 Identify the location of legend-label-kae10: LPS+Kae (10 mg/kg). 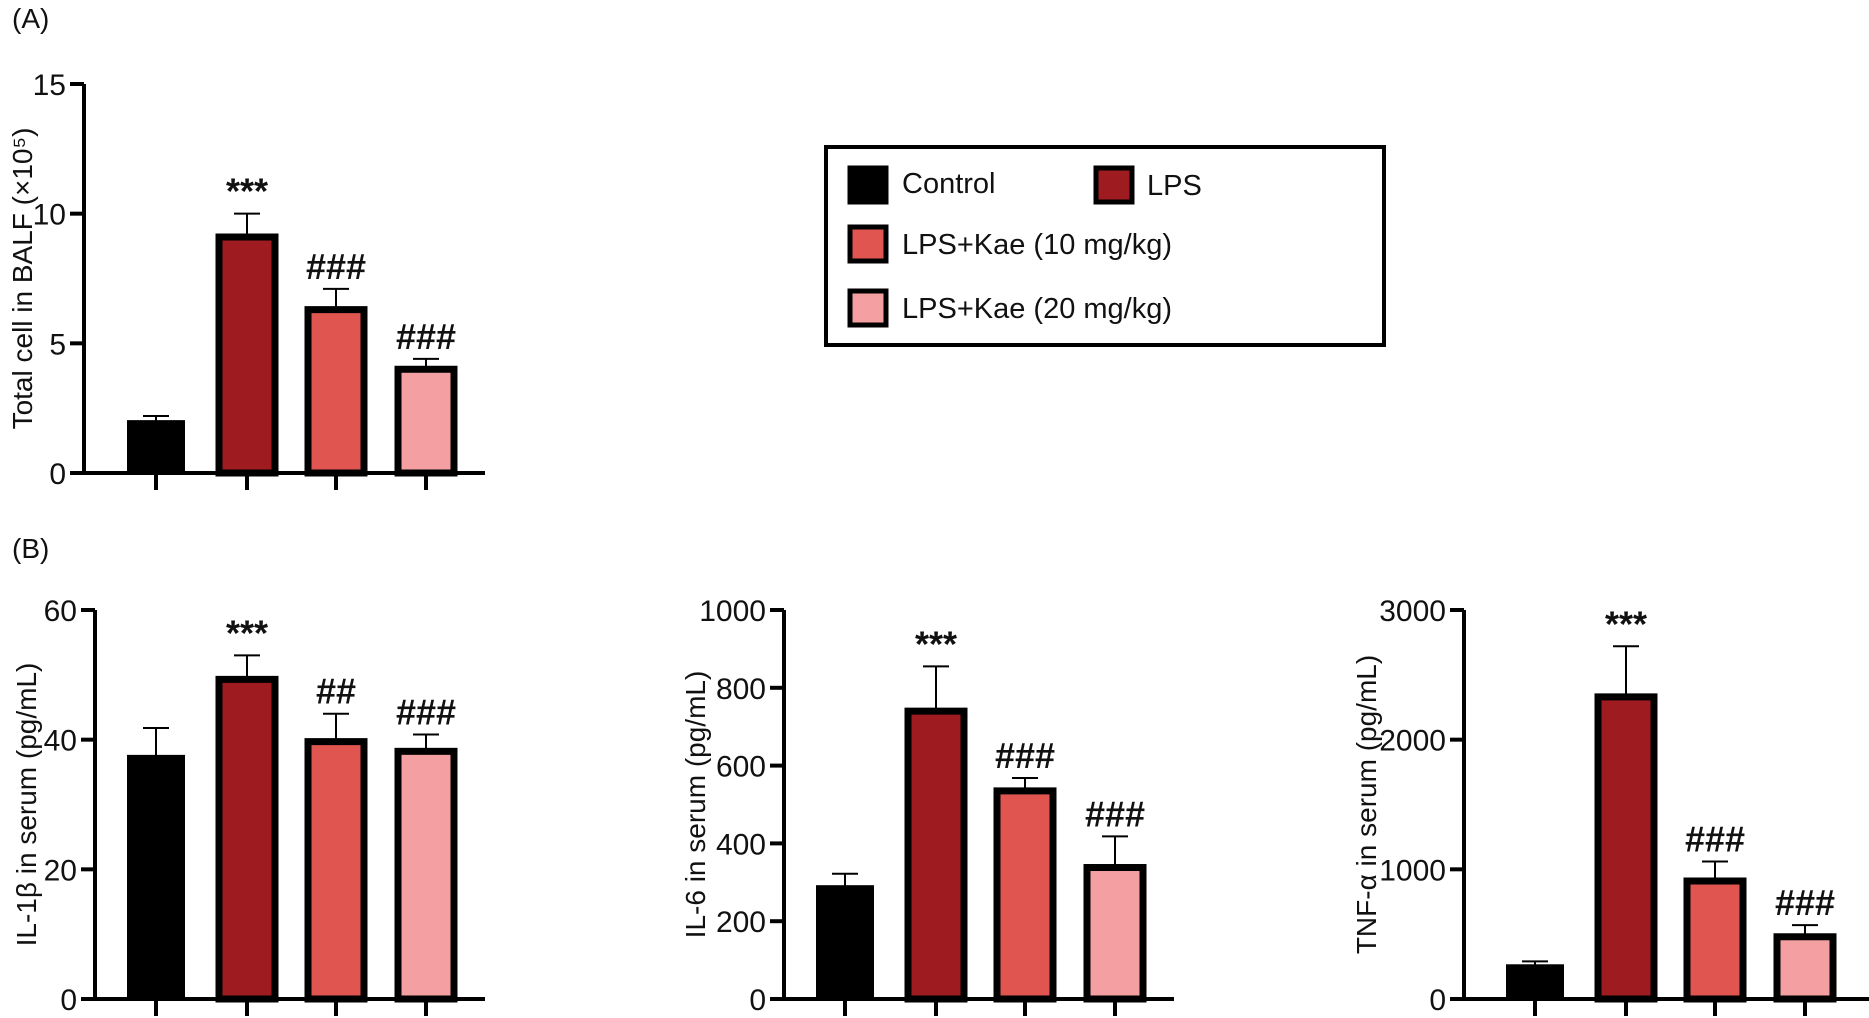
(1037, 245).